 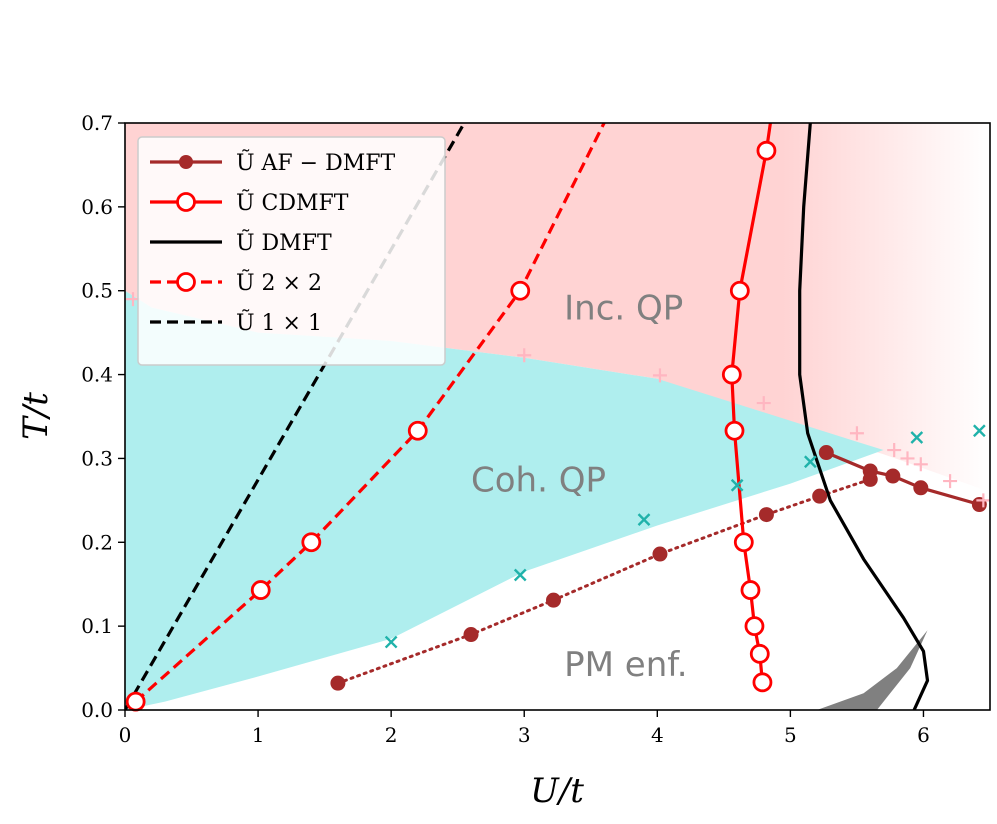 I want to click on legend-label: Ũ CDMFT, so click(x=292, y=202).